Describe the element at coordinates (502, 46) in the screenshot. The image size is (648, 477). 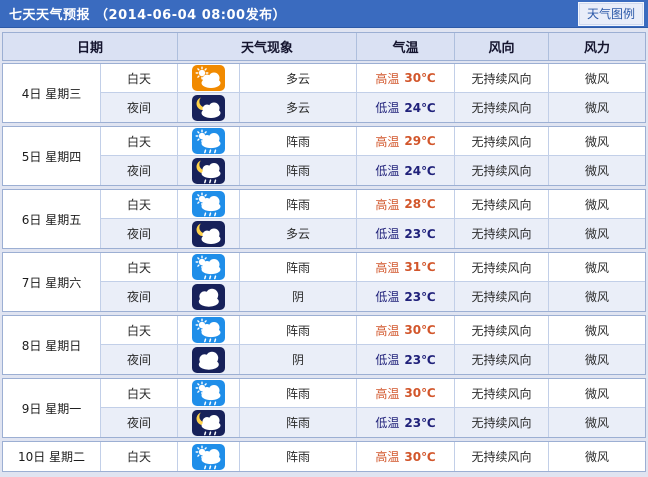
I see `column-header: 风向` at that location.